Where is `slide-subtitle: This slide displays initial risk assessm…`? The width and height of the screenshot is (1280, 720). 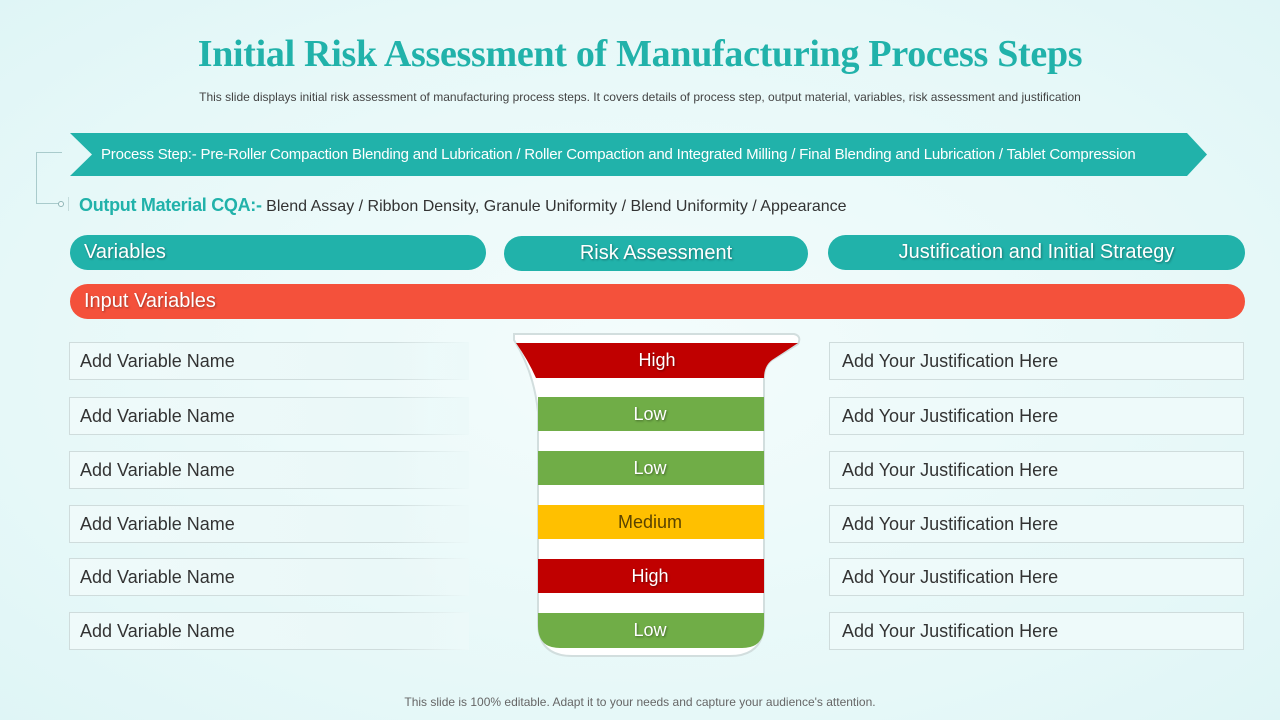 slide-subtitle: This slide displays initial risk assessm… is located at coordinates (640, 97).